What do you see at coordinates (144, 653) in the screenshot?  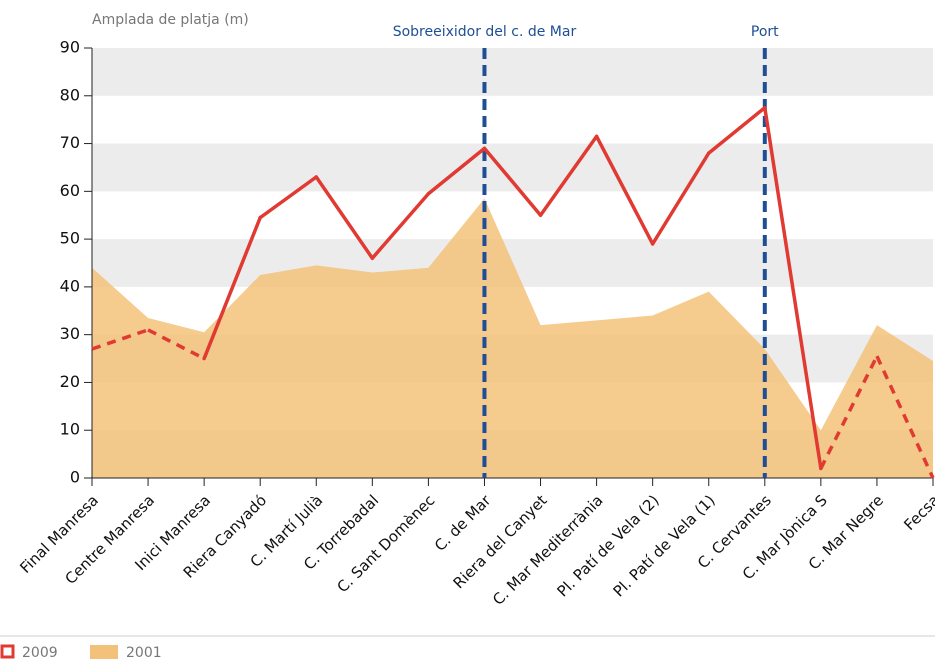 I see `legend-label: 2001` at bounding box center [144, 653].